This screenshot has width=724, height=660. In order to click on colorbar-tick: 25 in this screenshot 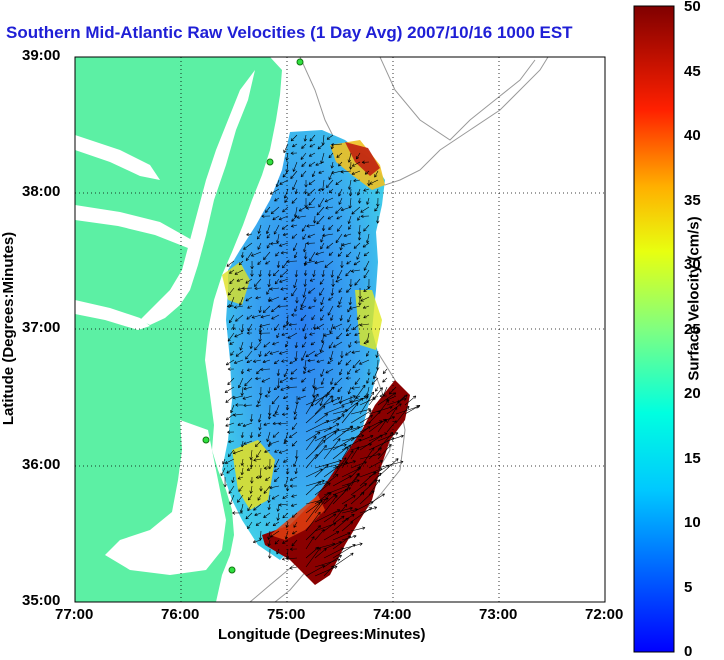, I will do `click(692, 329)`.